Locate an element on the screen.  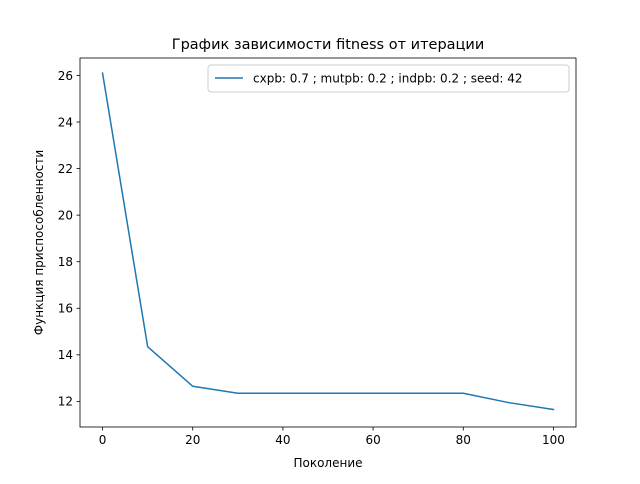
legend-box is located at coordinates (388, 78).